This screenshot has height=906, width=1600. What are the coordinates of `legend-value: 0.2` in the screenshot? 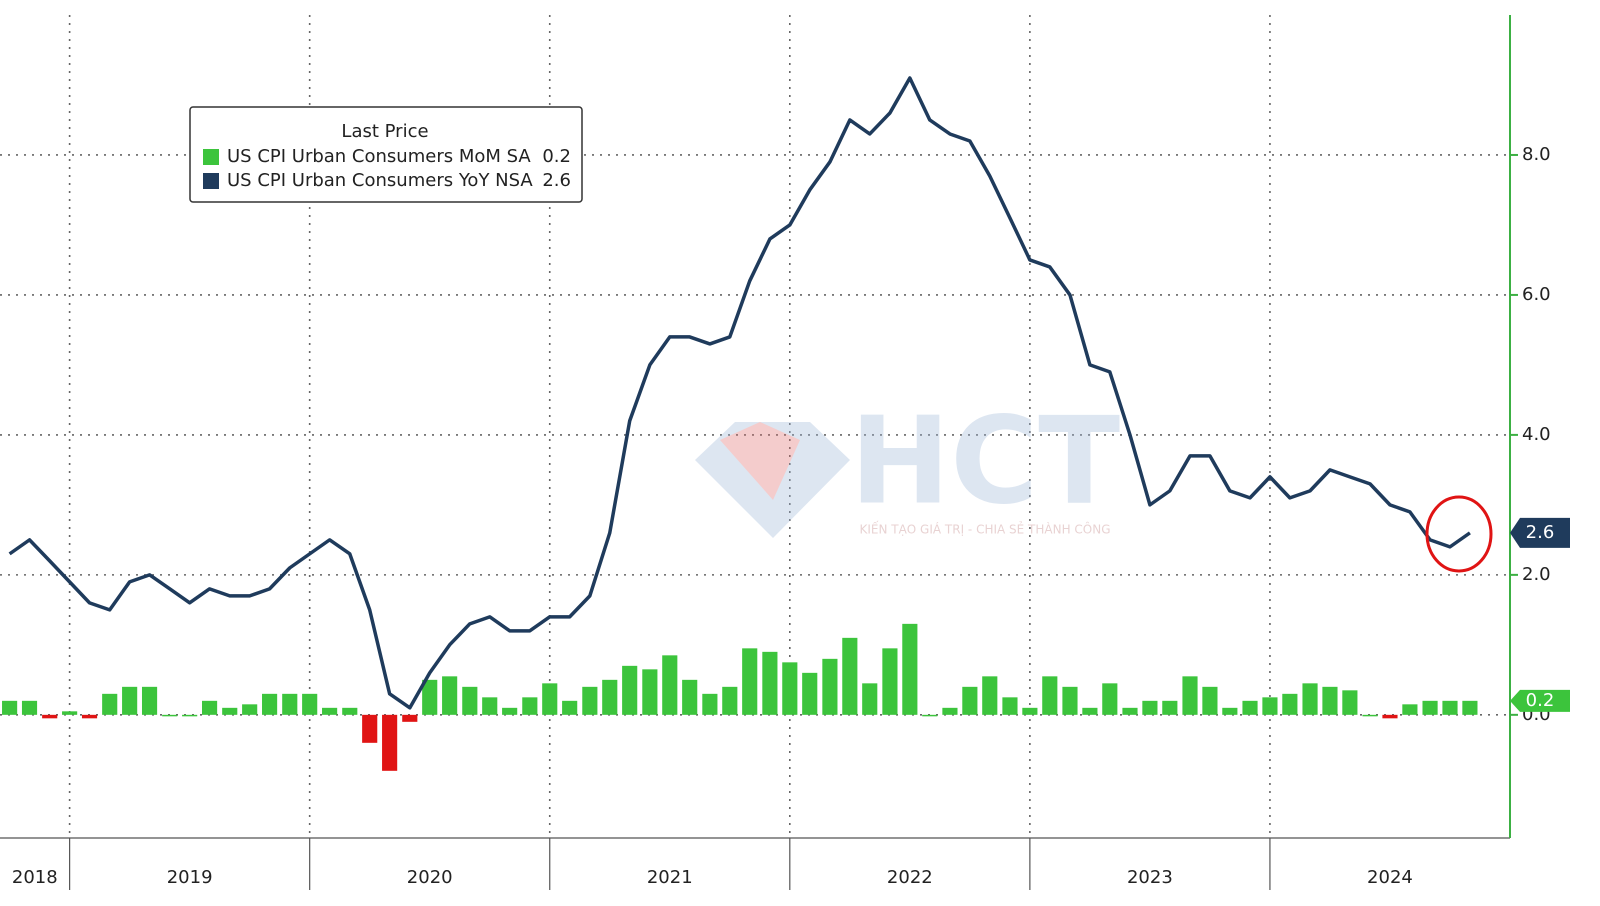 It's located at (556, 156).